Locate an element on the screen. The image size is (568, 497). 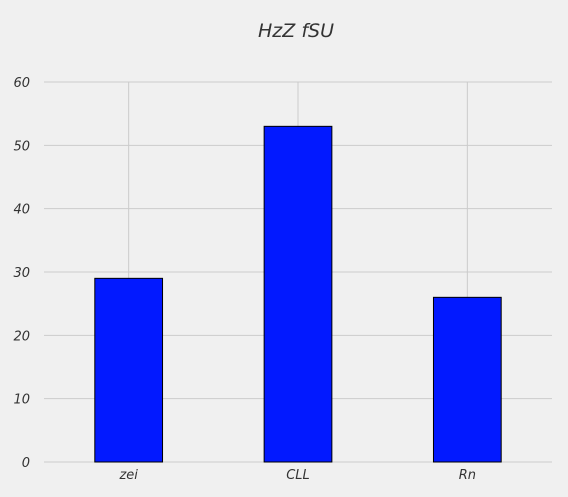
x-tick-label: CLL is located at coordinates (298, 475).